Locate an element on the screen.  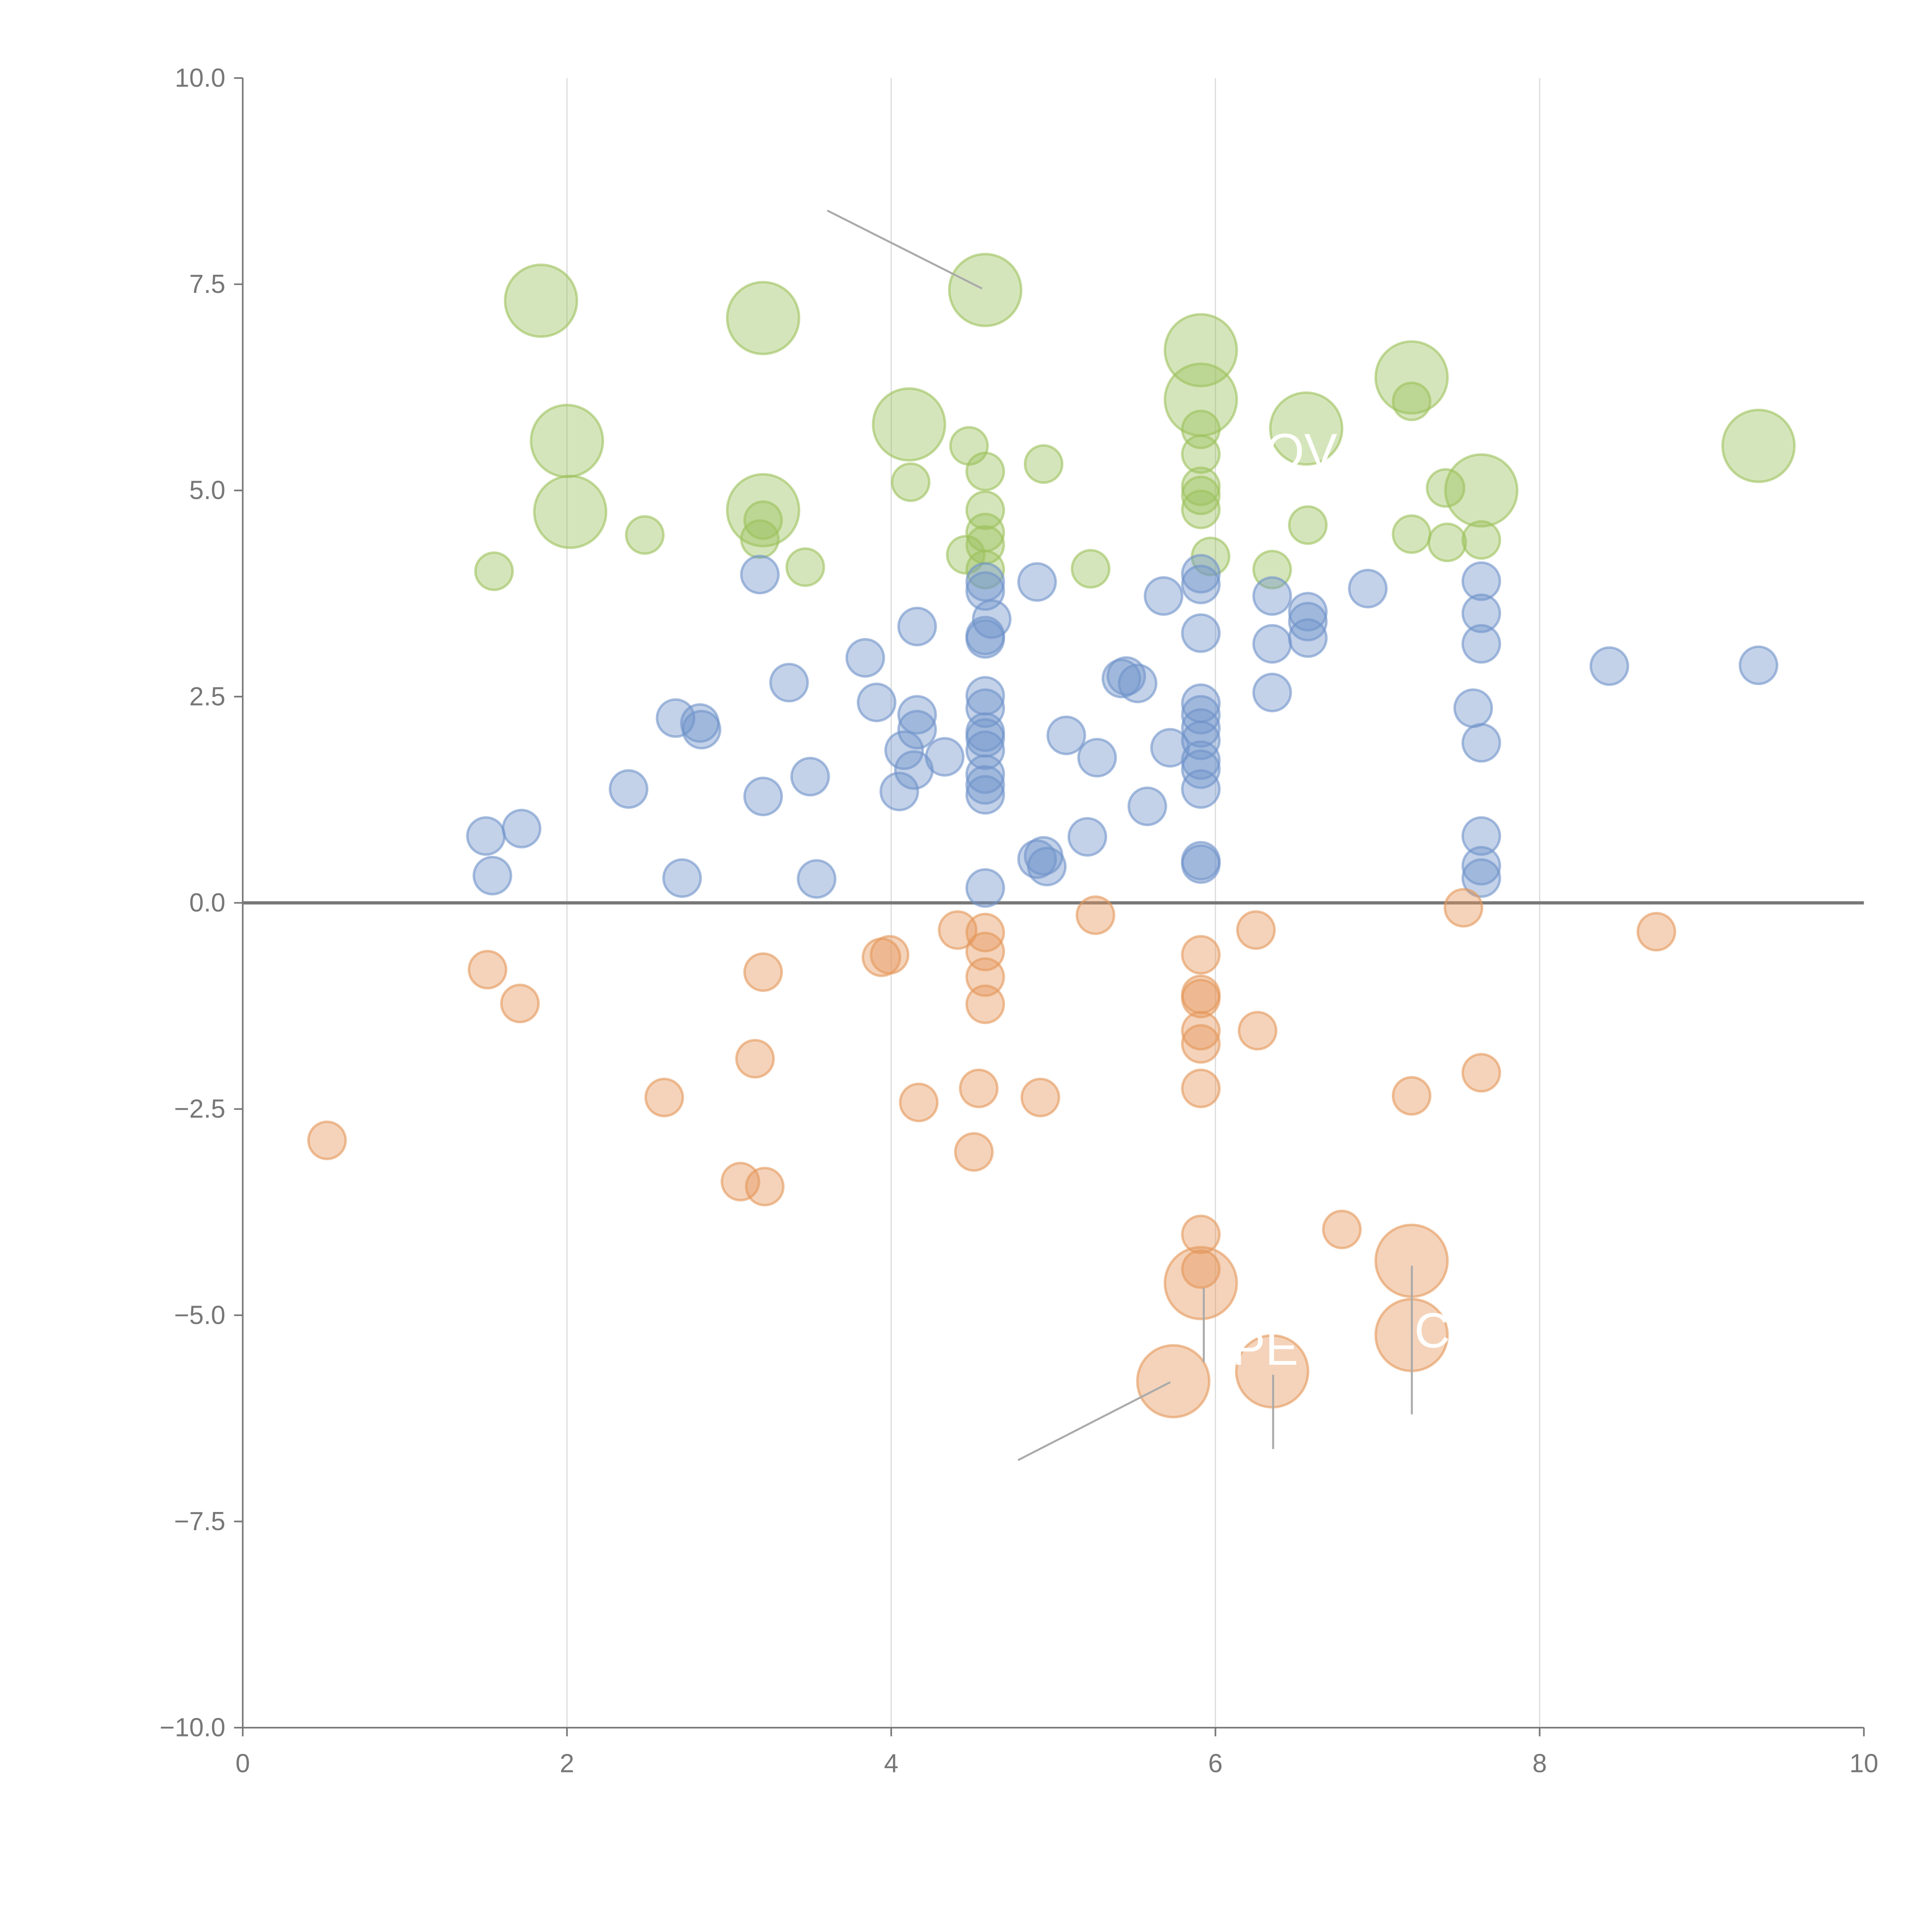
y-tick-label: 0.0 is located at coordinates (207, 903).